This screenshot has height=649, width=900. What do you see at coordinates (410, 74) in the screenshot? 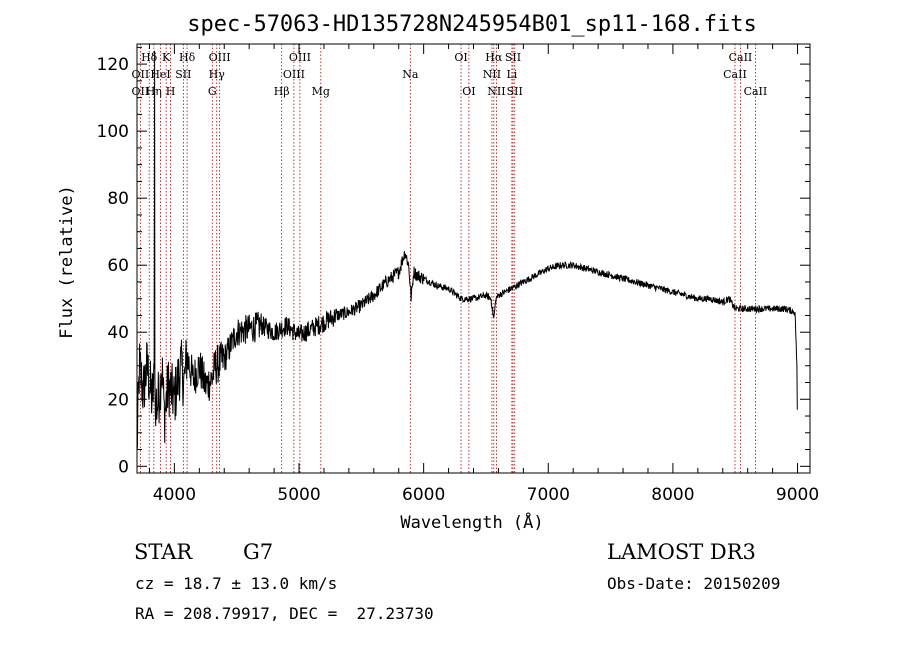
I see `line-label: Na` at bounding box center [410, 74].